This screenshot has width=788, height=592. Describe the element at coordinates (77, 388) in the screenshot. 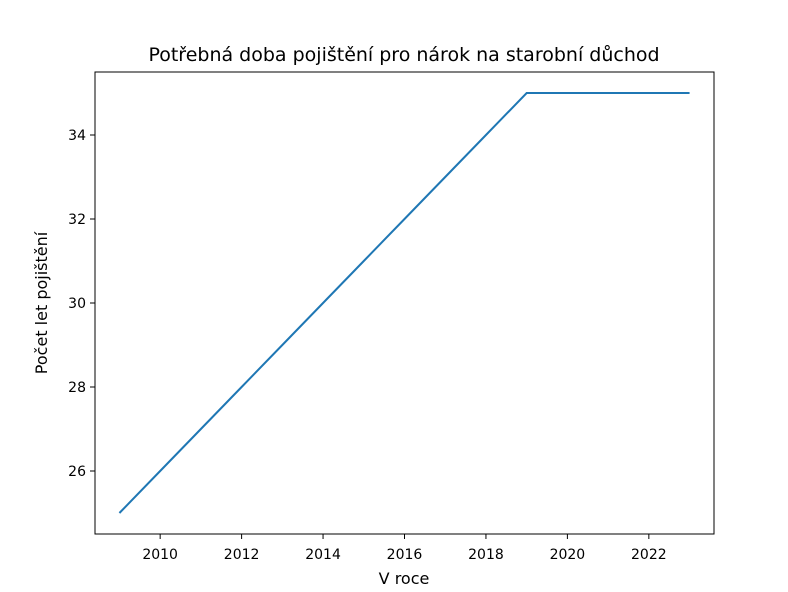

I see `y-tick-label: 28` at that location.